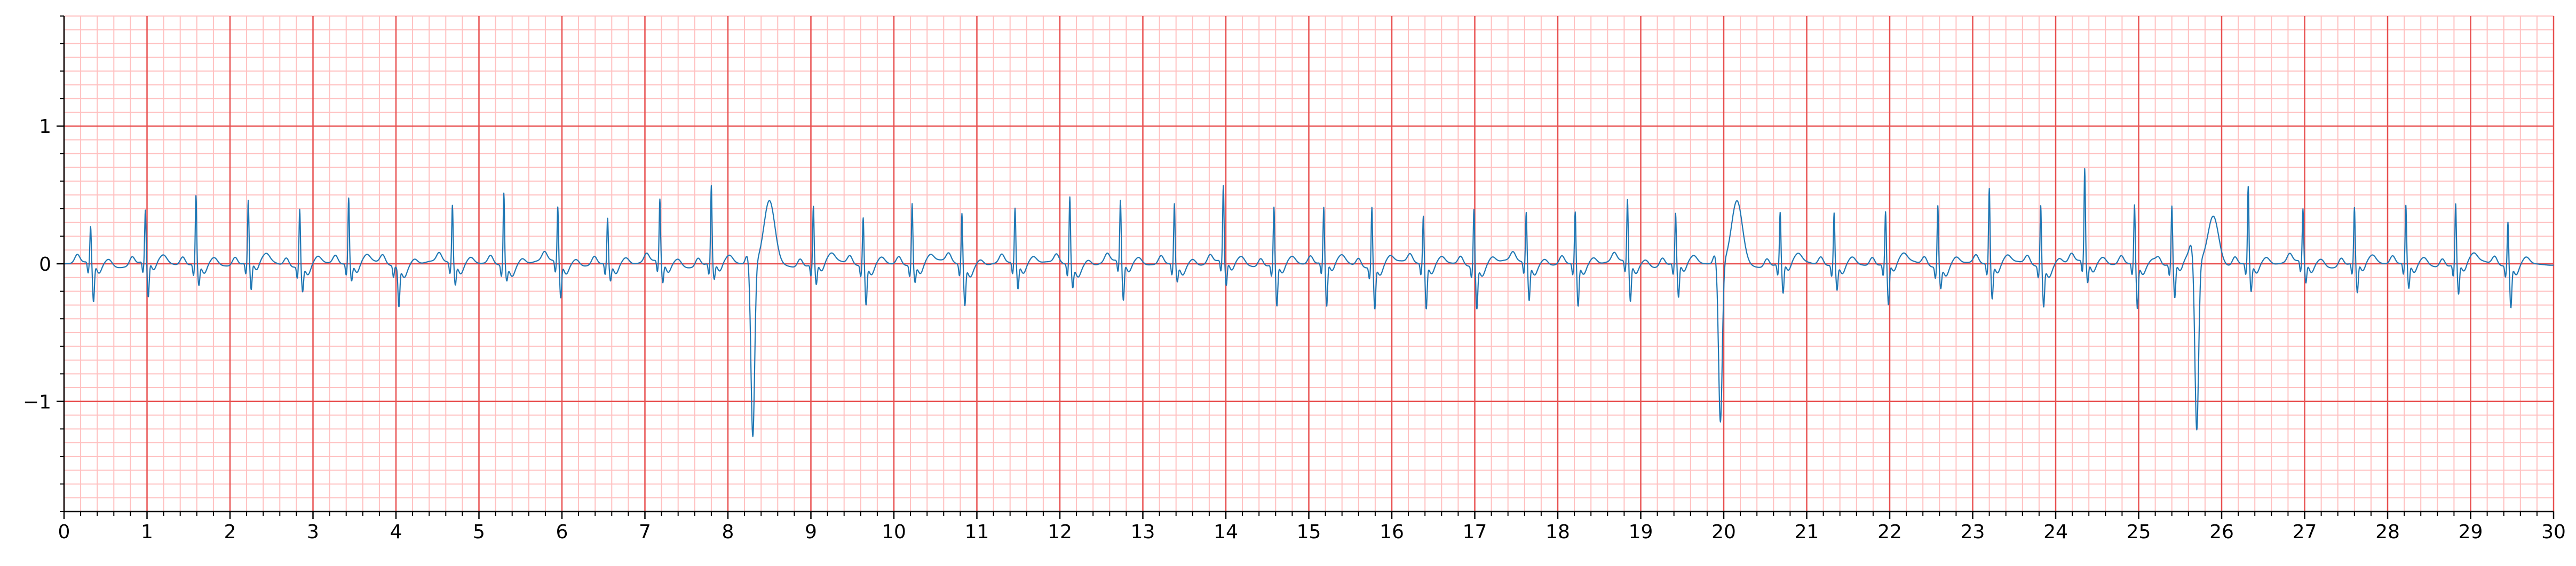 The height and width of the screenshot is (566, 2576). What do you see at coordinates (1807, 532) in the screenshot?
I see `x-tick-label: 21` at bounding box center [1807, 532].